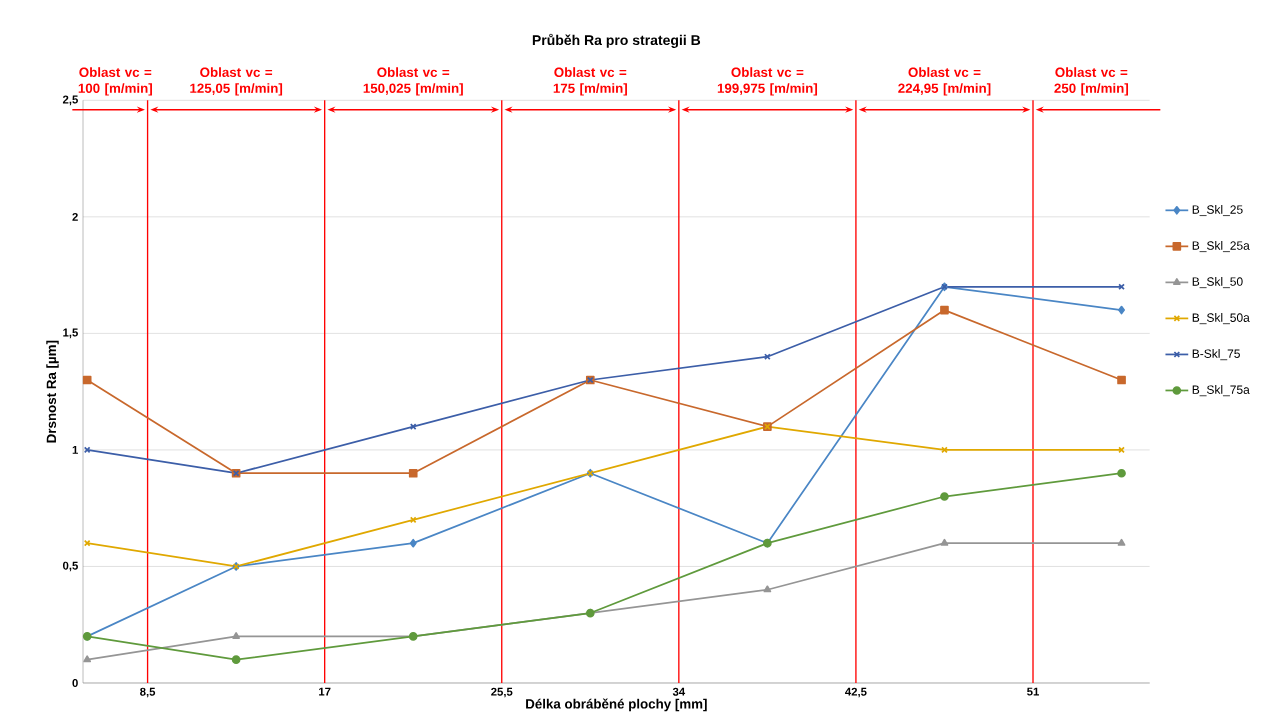 The height and width of the screenshot is (724, 1279). What do you see at coordinates (115, 81) in the screenshot?
I see `text: Oblast vc = 100 [m/min]` at bounding box center [115, 81].